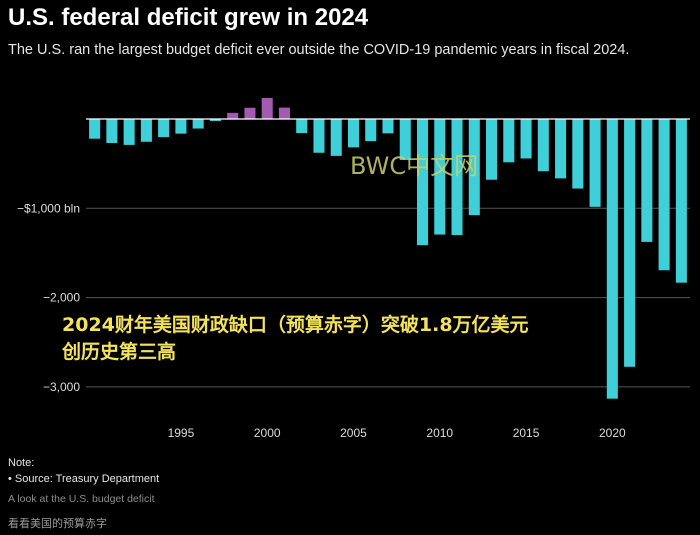  I want to click on watermark-text: BWC中文网, so click(414, 166).